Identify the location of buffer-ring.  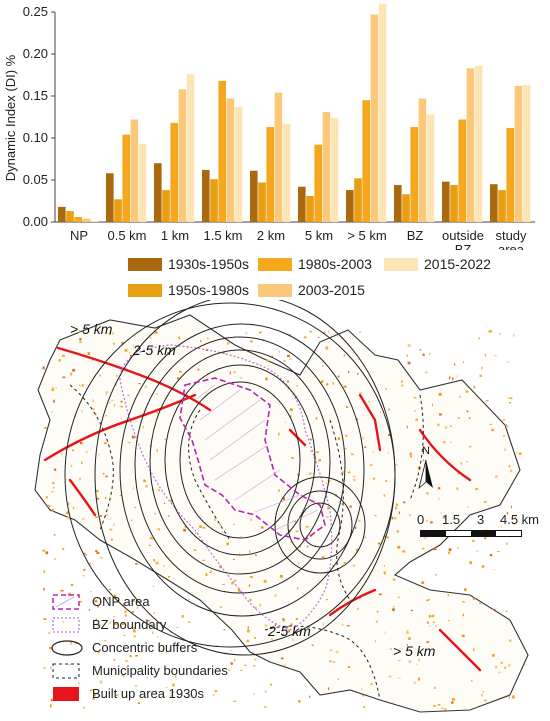
(320, 525).